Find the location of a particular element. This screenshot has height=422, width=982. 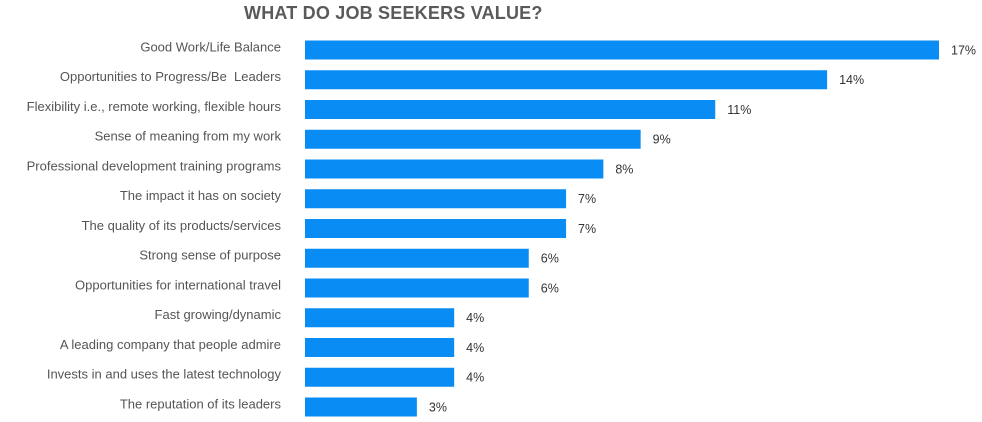

value-label: 8% is located at coordinates (624, 169).